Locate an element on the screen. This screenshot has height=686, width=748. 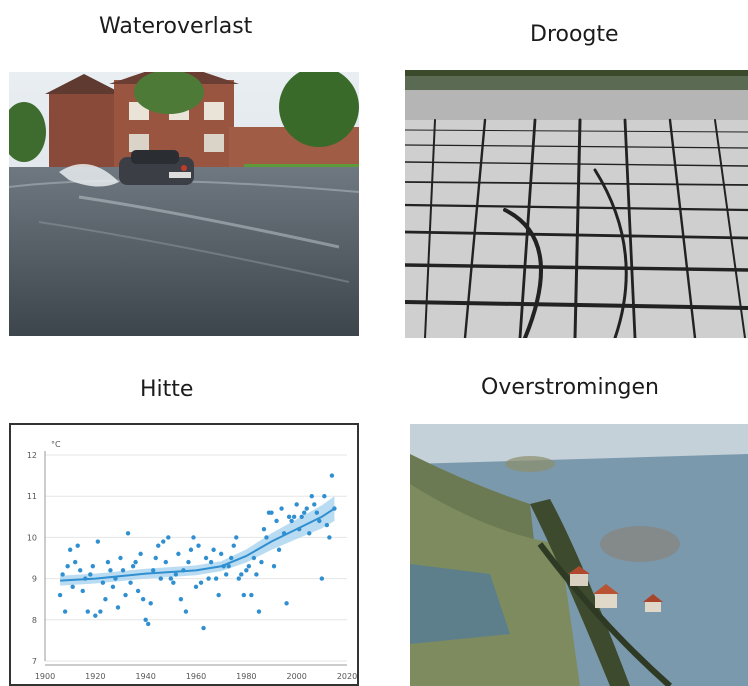
y-tick-label: 12 is located at coordinates (32, 455).